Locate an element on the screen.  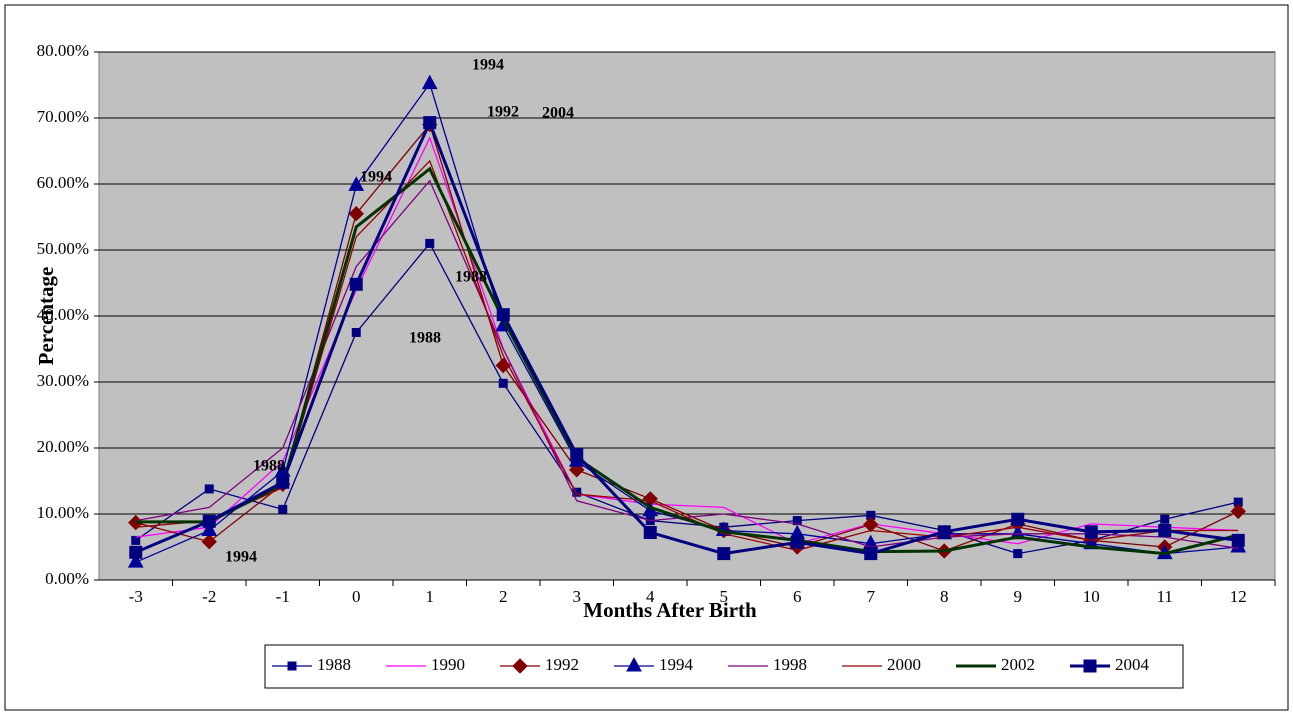
y-tick-label: 30.00% is located at coordinates (63, 380).